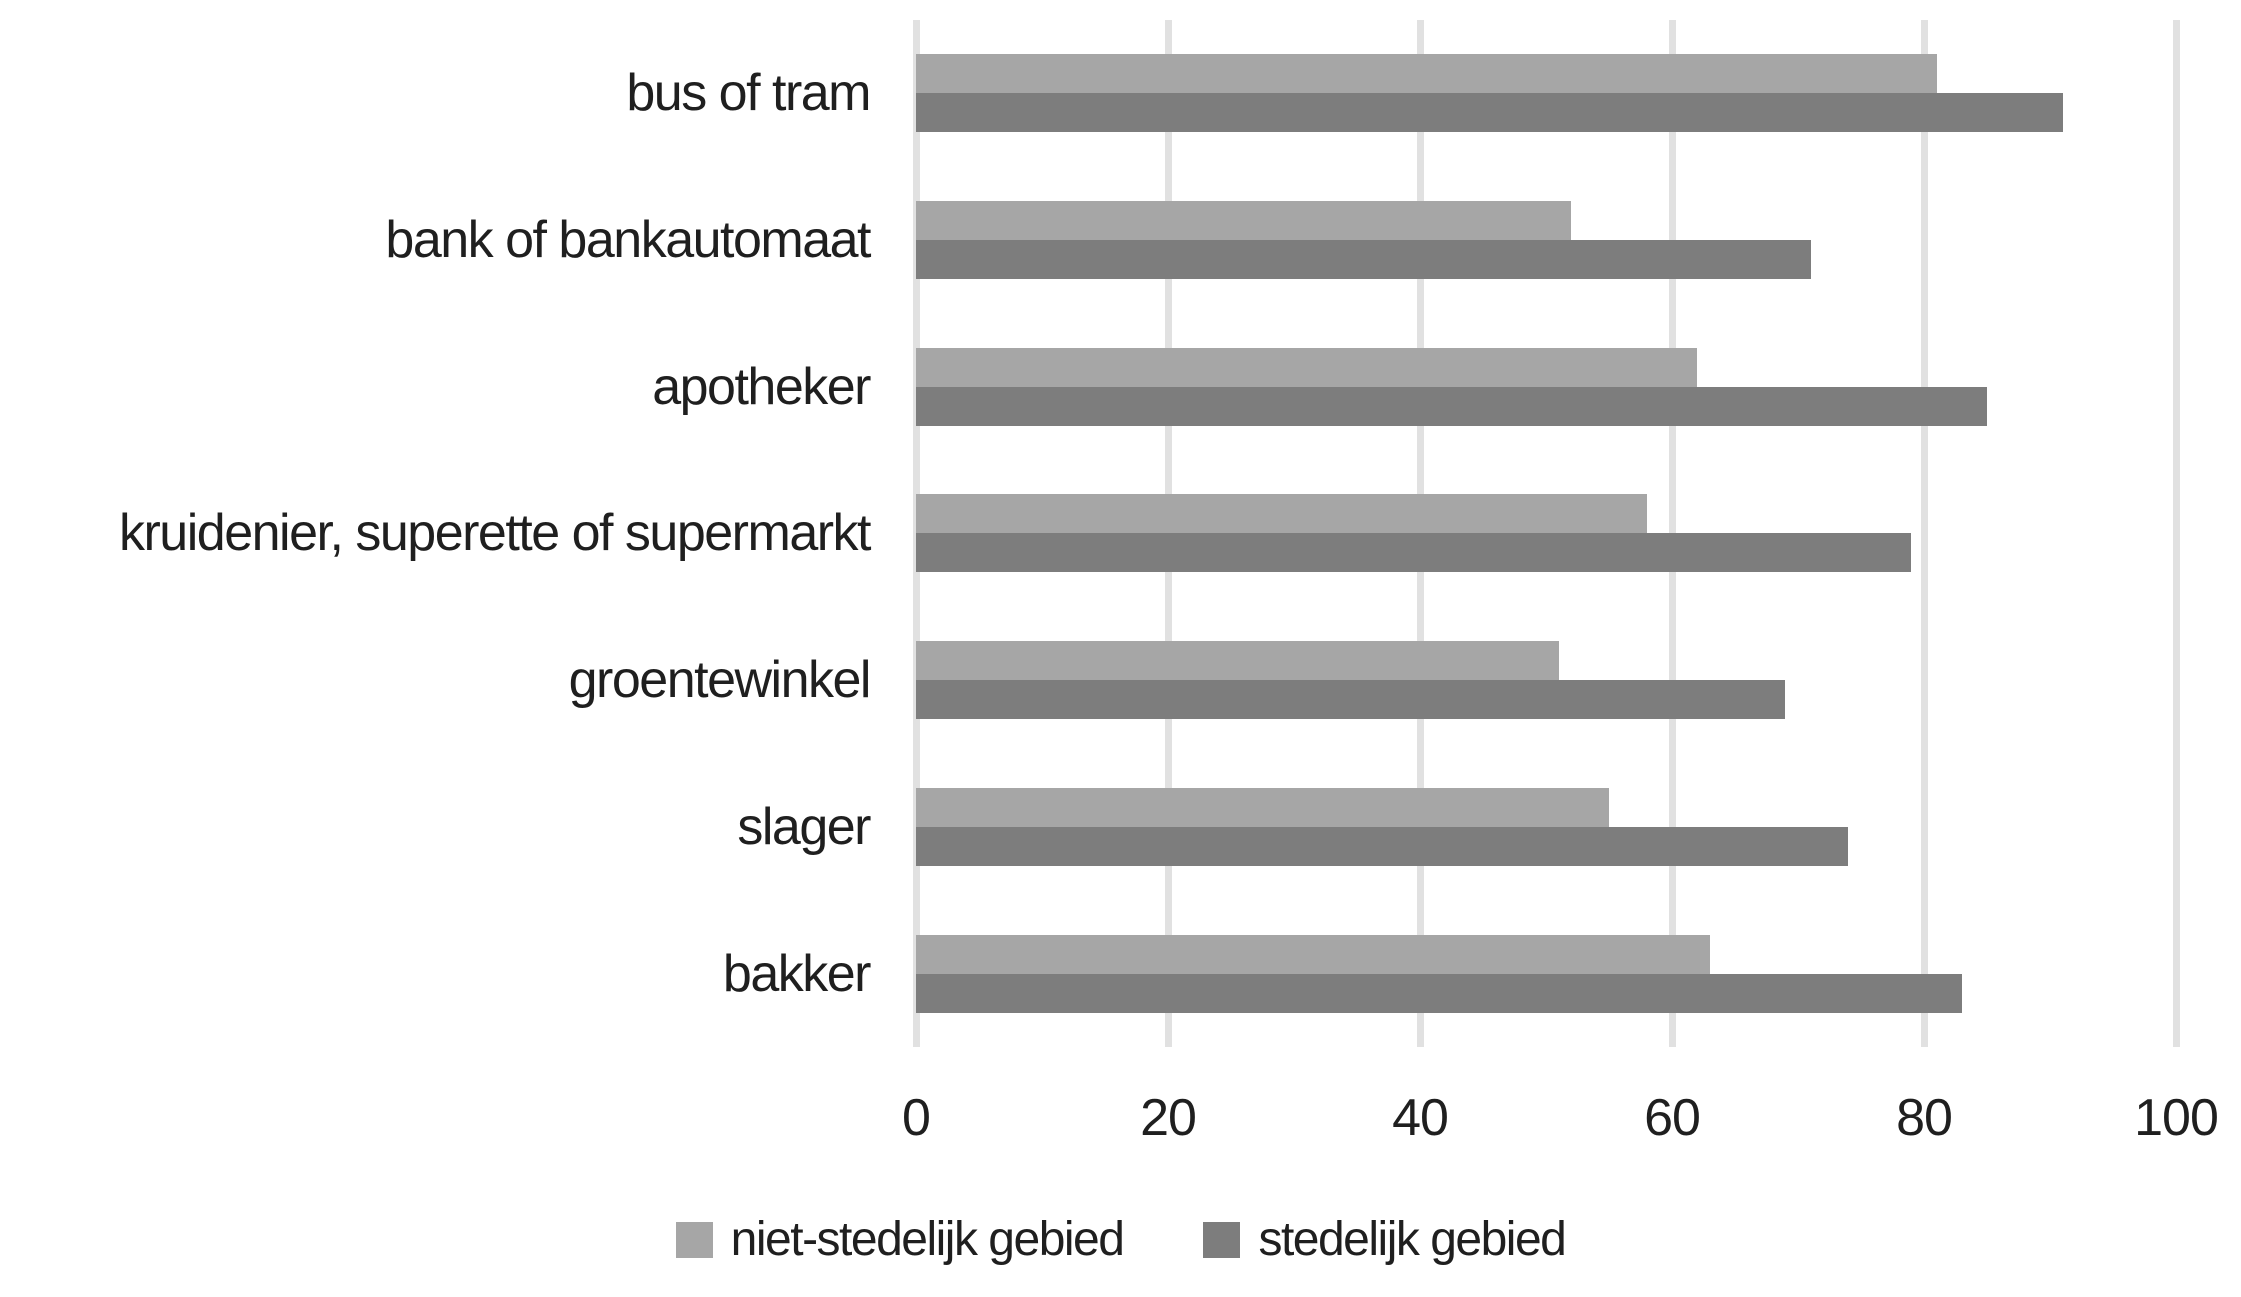  I want to click on category-label: bank of bankautomaat, so click(628, 240).